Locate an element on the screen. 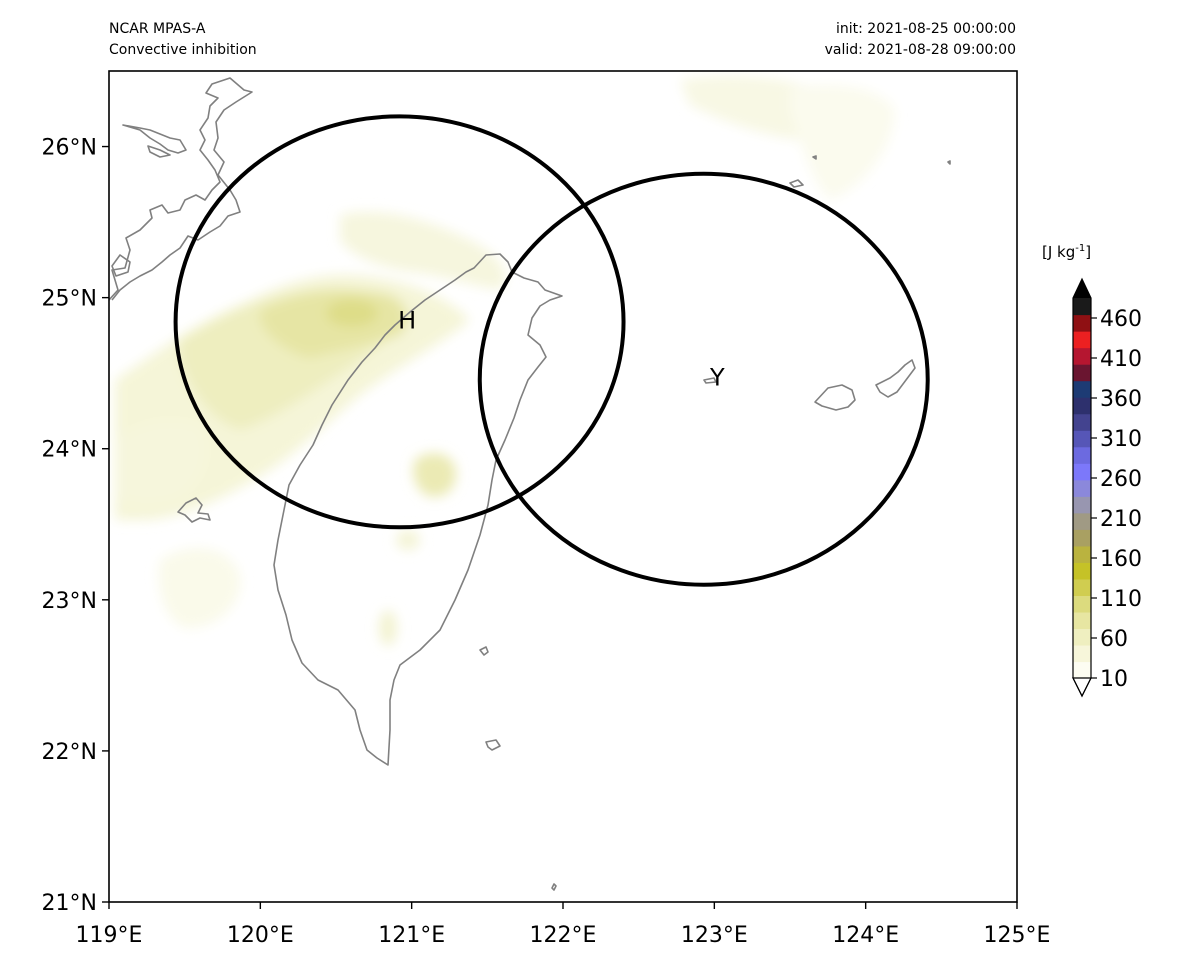 The image size is (1185, 969). colorbar-tick-label: 260 is located at coordinates (1121, 479).